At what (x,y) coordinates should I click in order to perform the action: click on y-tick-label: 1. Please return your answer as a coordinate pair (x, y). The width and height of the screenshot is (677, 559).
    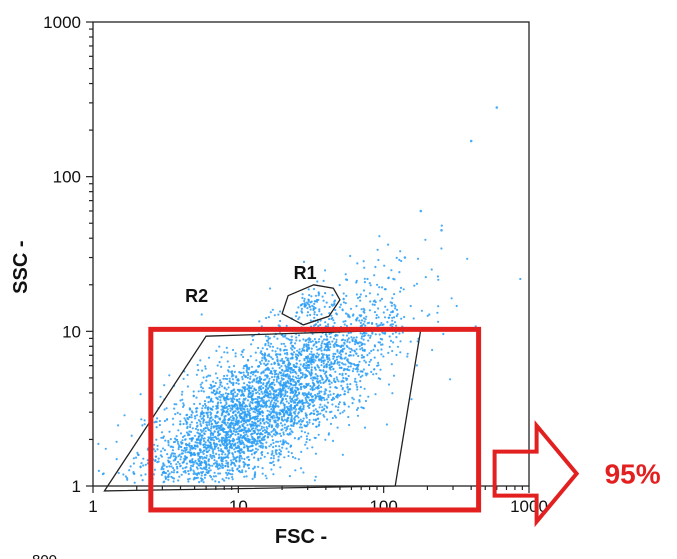
    Looking at the image, I should click on (76, 486).